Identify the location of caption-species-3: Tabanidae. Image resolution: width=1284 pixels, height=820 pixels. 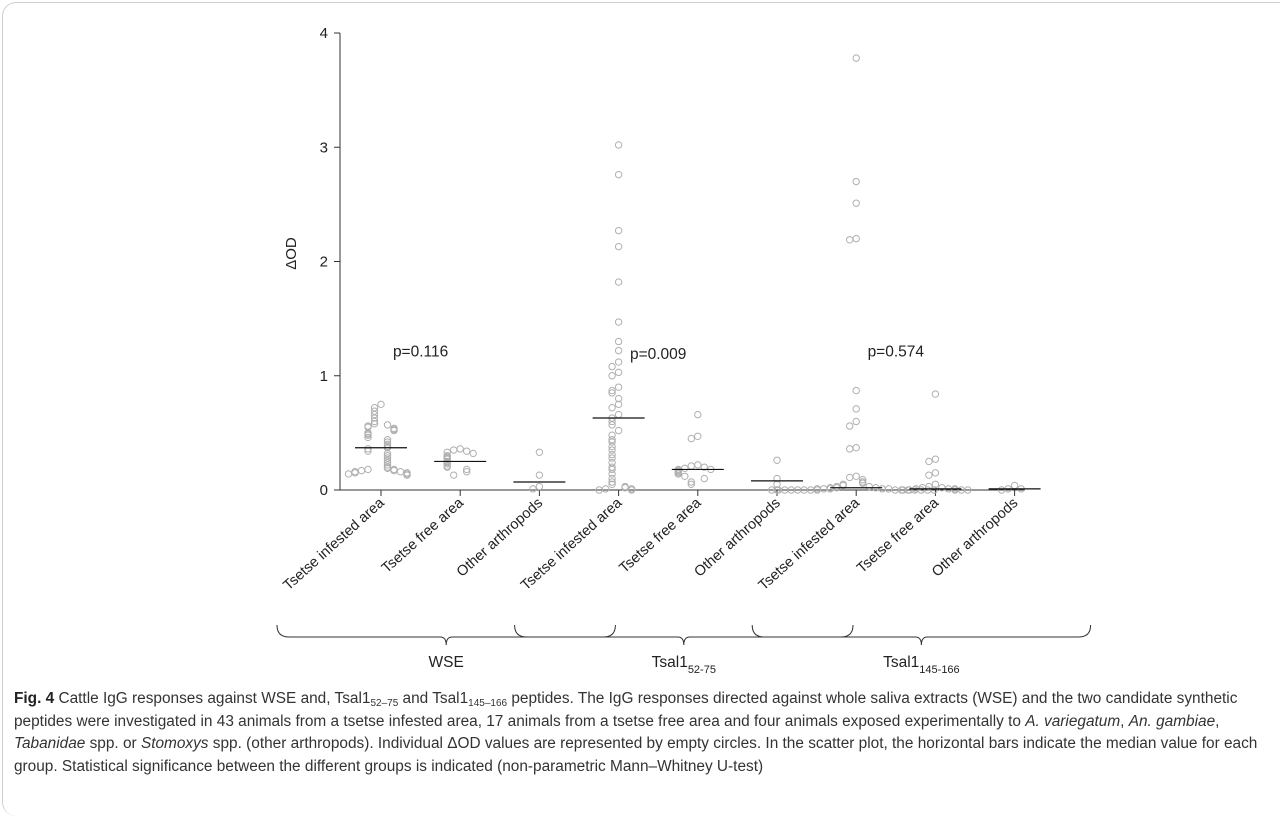
(50, 743).